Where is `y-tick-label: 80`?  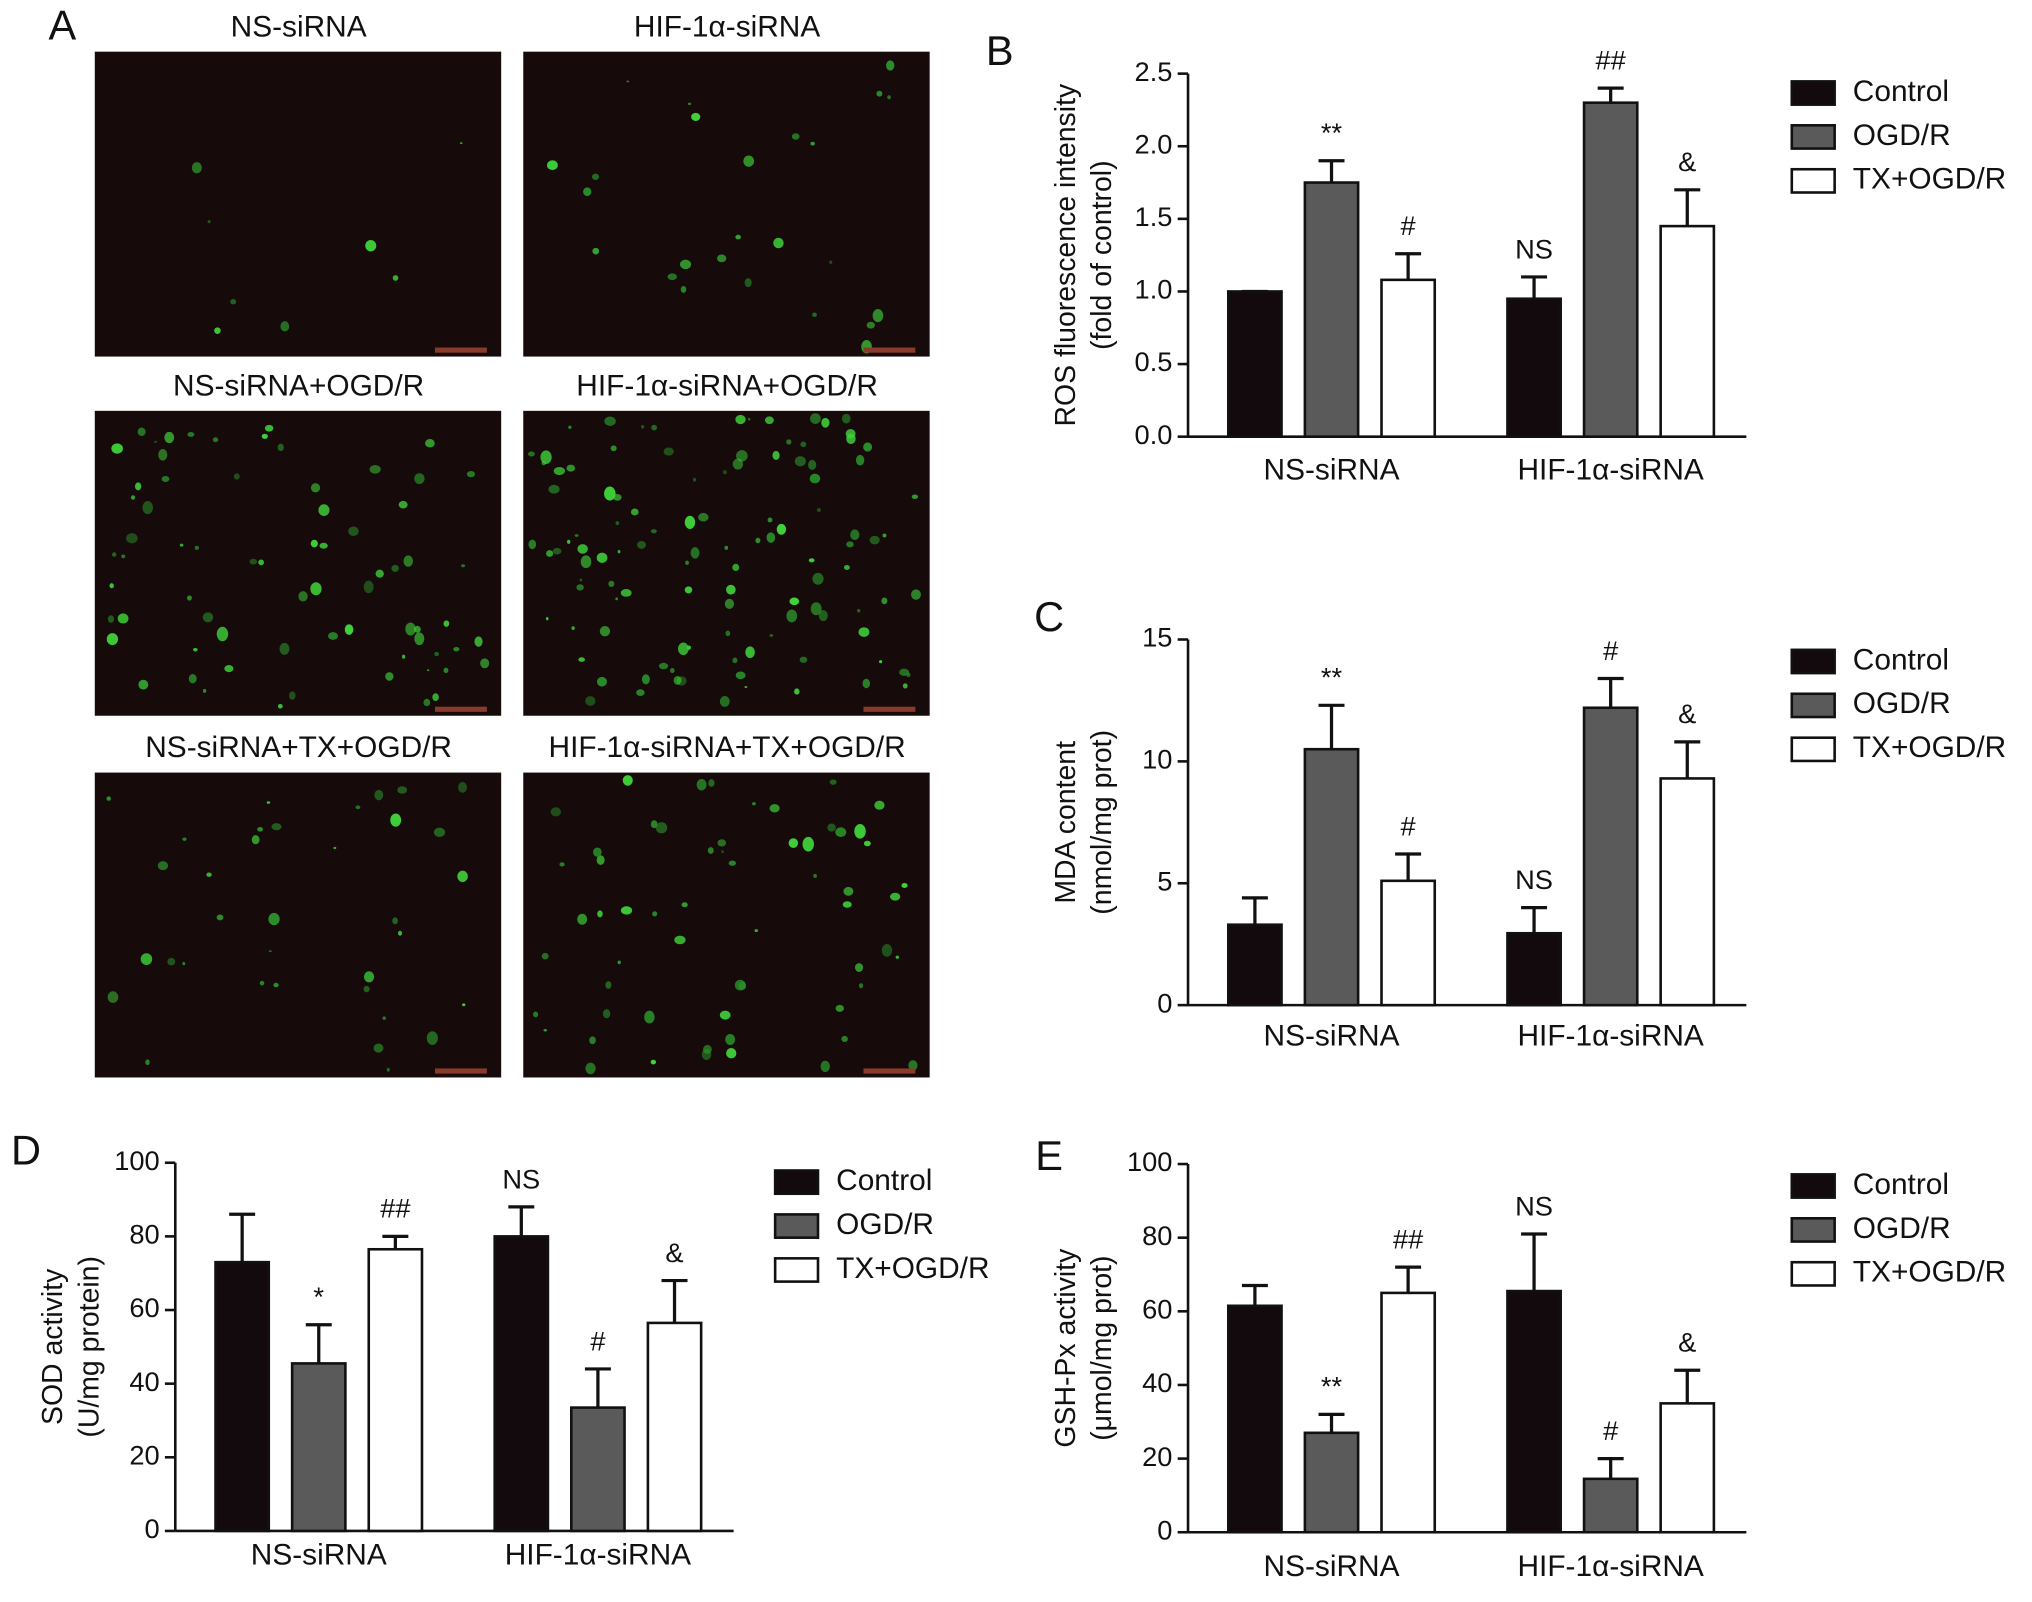 y-tick-label: 80 is located at coordinates (144, 1234).